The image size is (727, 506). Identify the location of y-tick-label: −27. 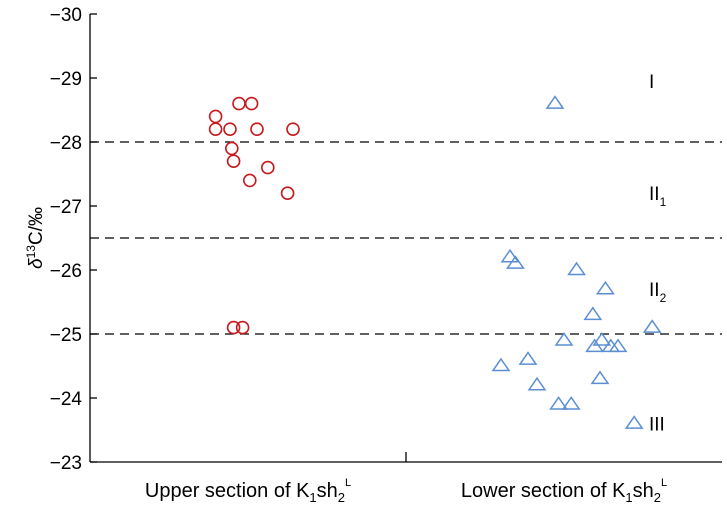
(66, 207).